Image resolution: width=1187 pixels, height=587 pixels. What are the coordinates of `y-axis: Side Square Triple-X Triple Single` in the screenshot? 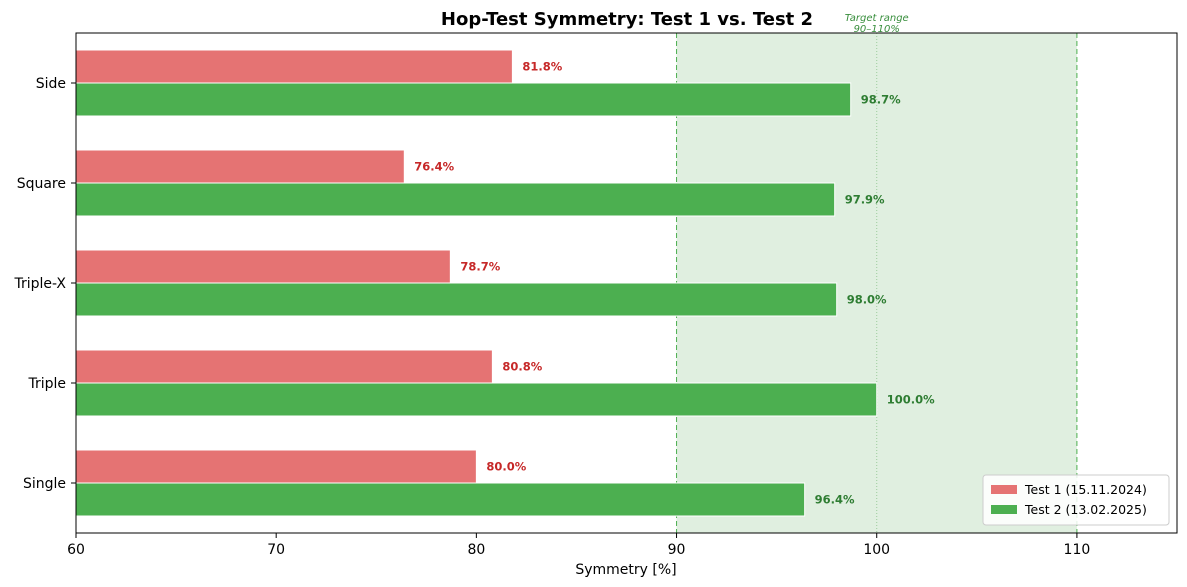 It's located at (45, 284).